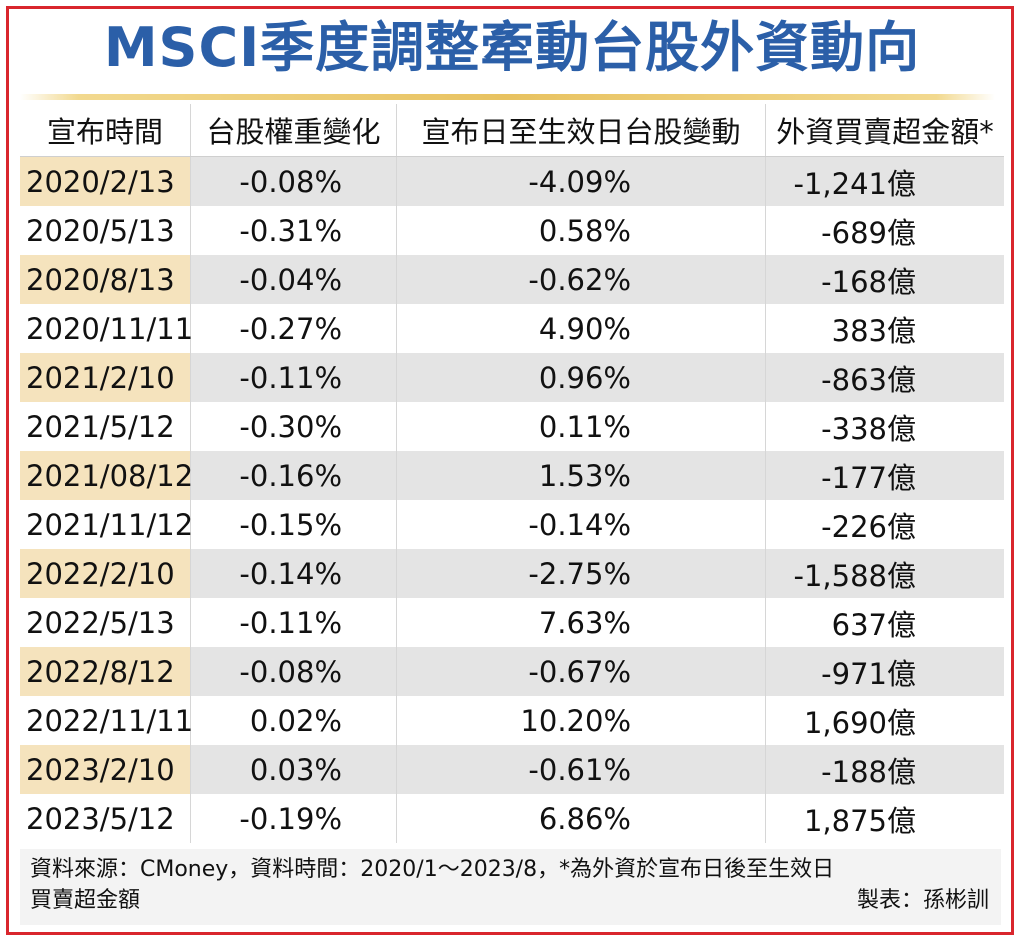 The width and height of the screenshot is (1024, 945). What do you see at coordinates (884, 671) in the screenshot?
I see `cell-foreign-flow: -971億` at bounding box center [884, 671].